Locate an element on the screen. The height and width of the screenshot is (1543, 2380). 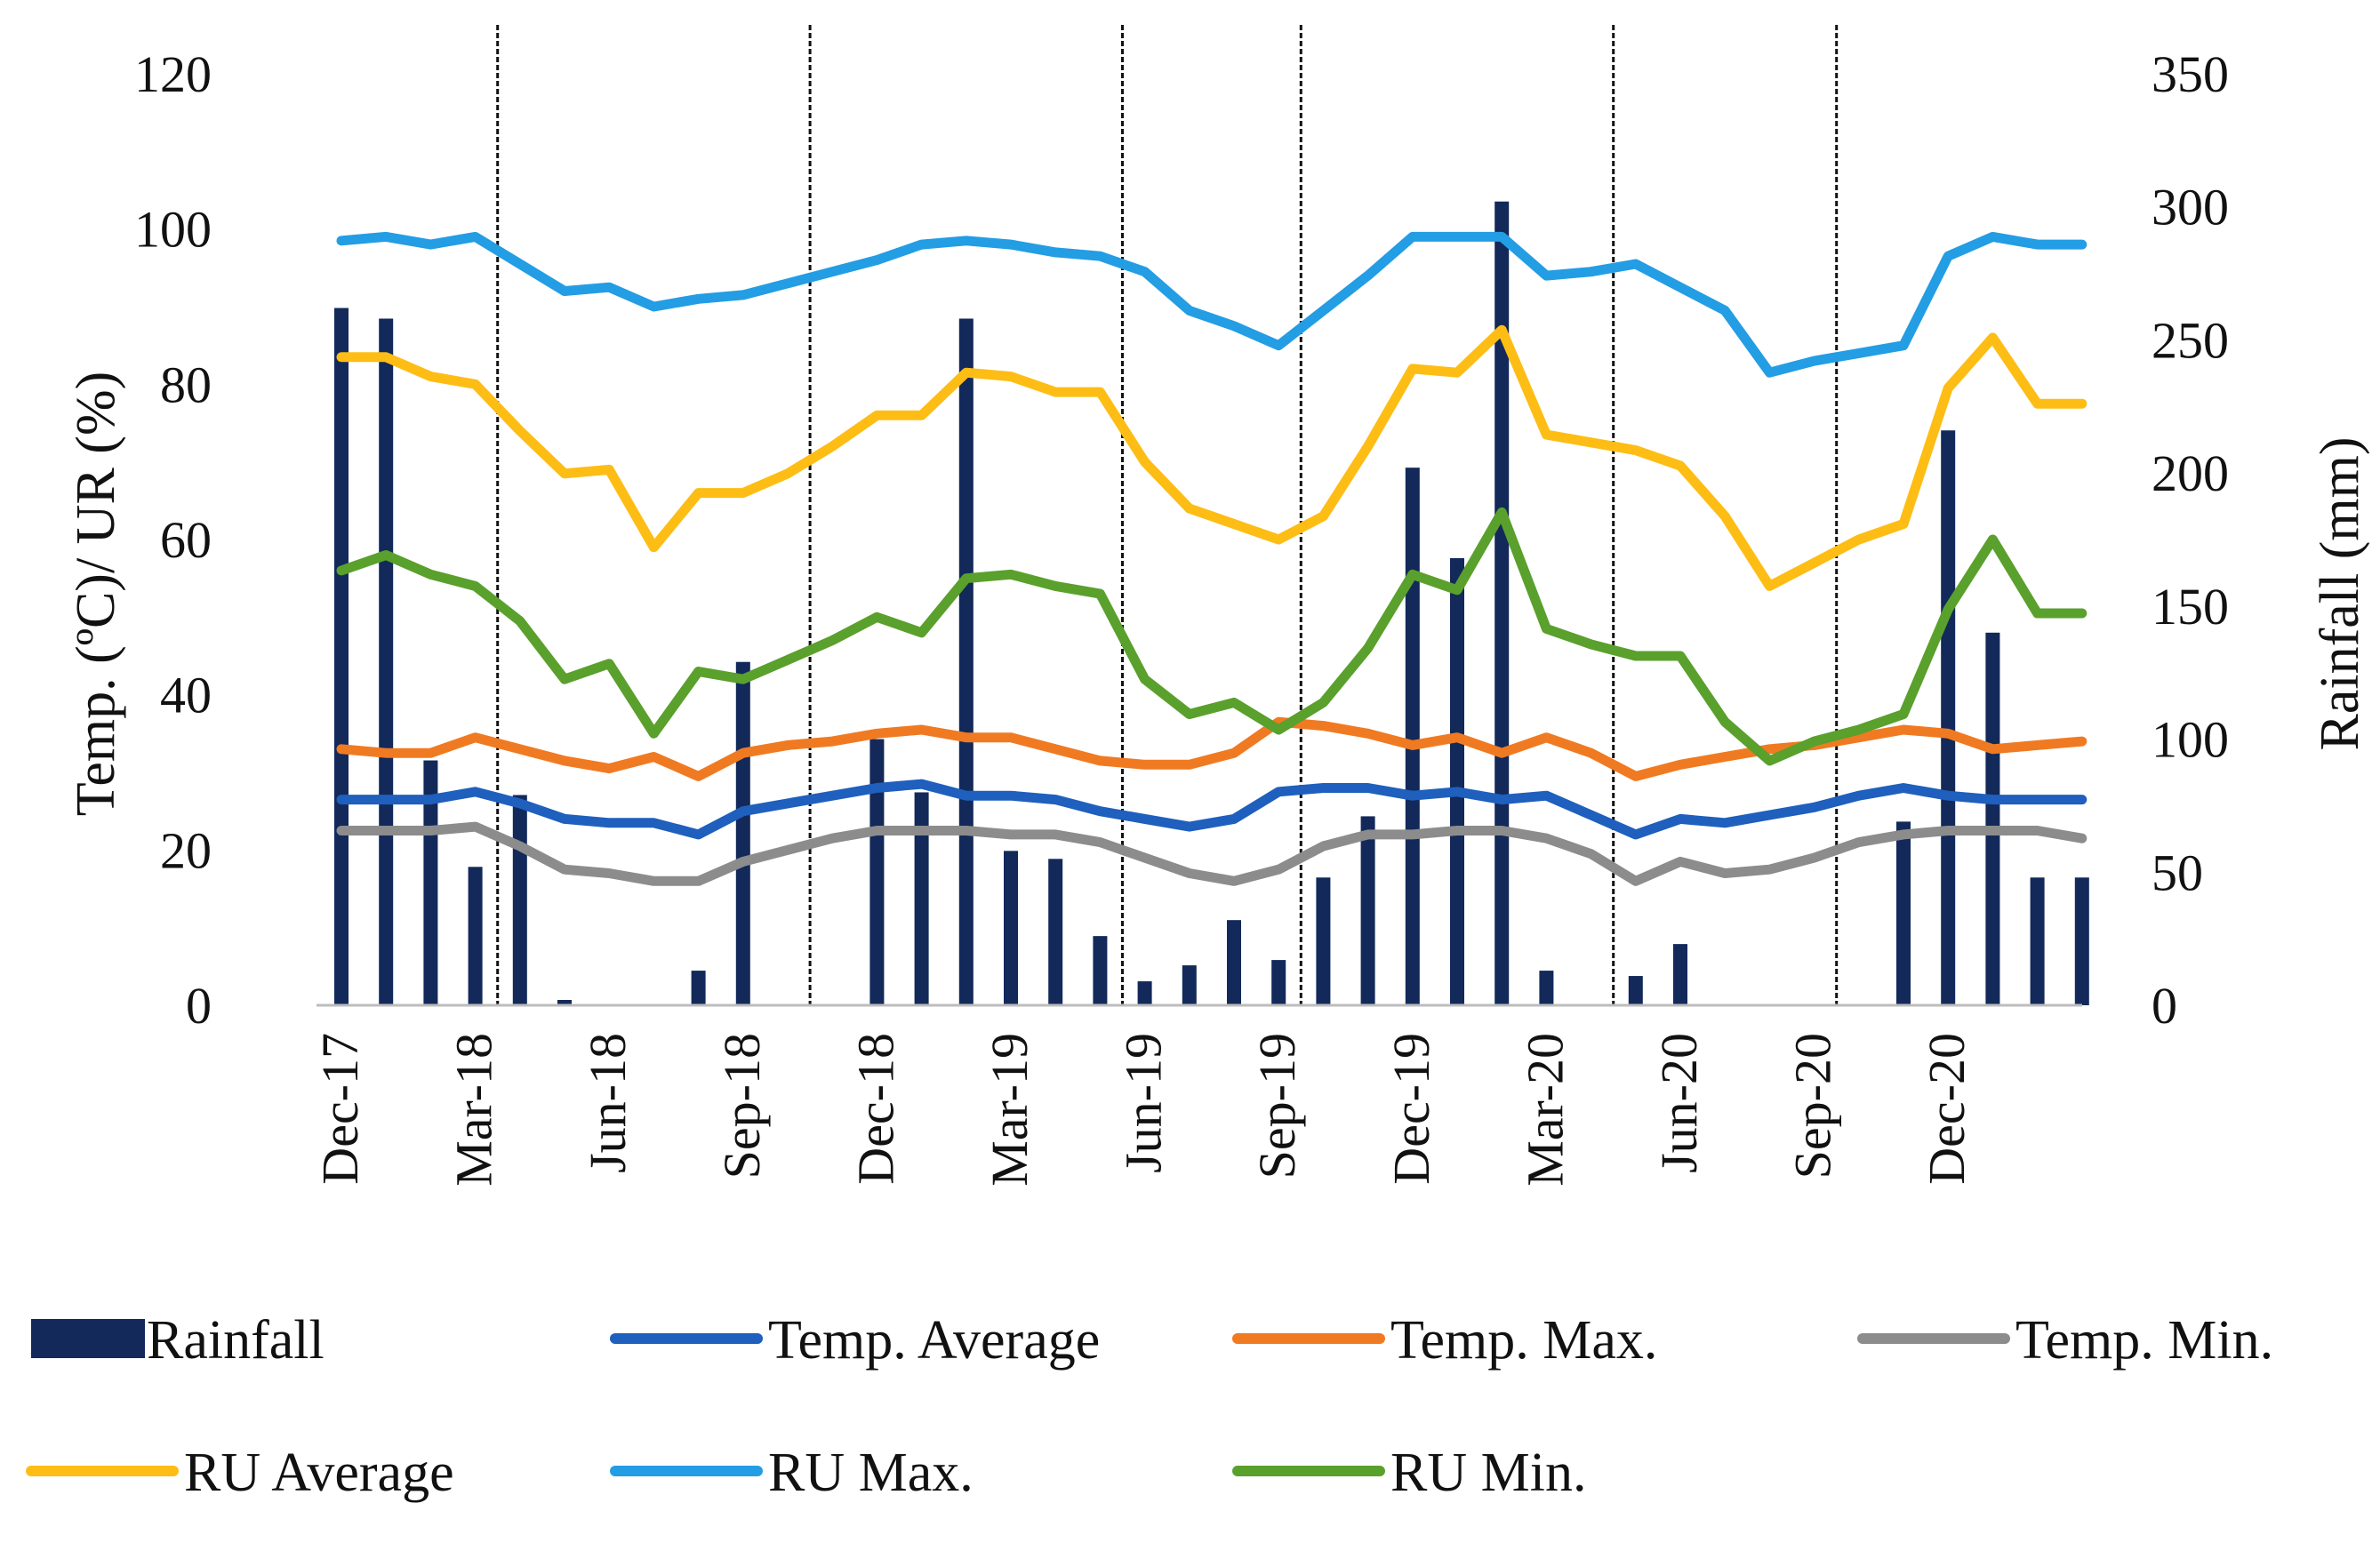
x-tick-label: Jun-20 is located at coordinates (1679, 1103).